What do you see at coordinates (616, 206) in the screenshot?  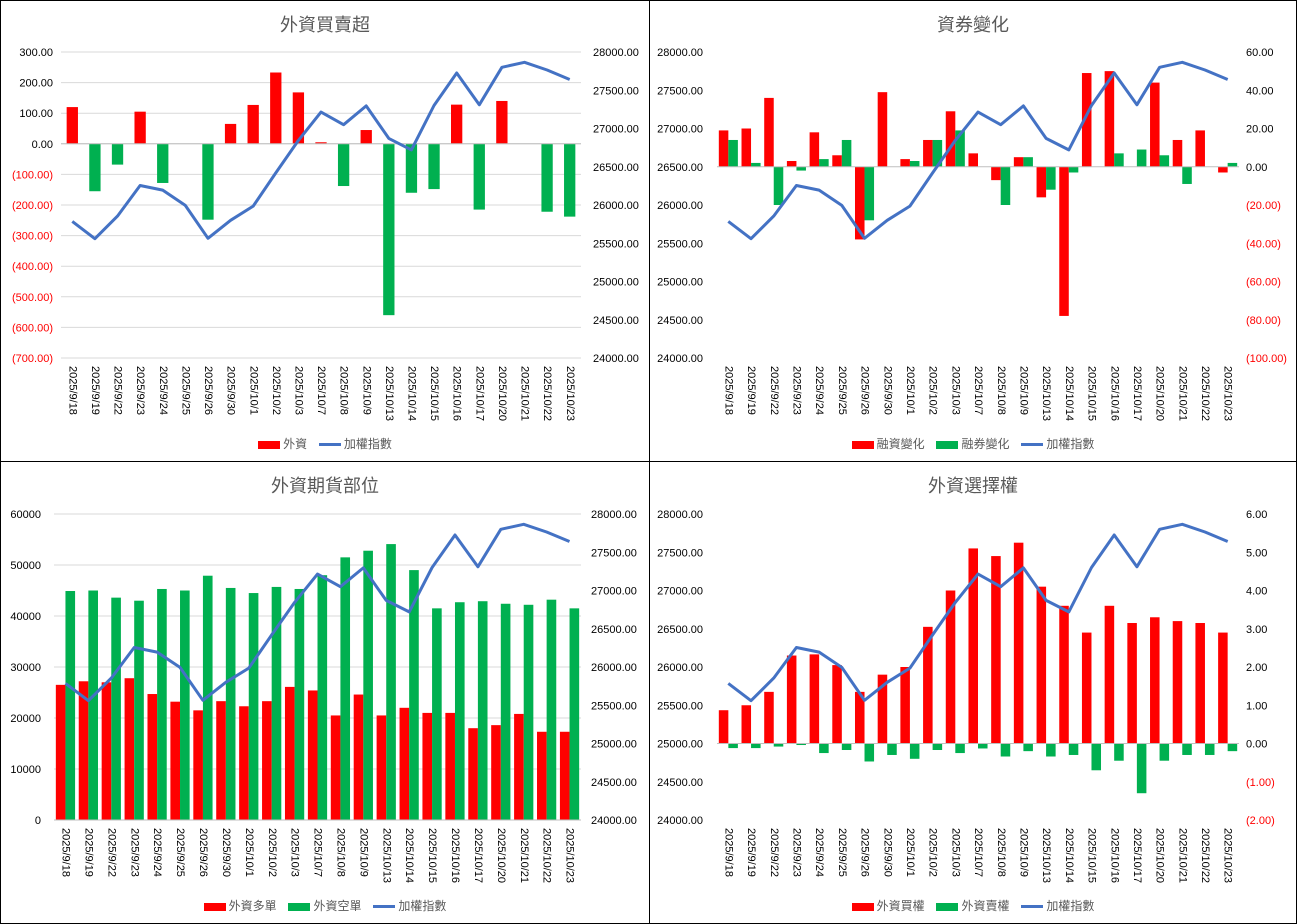 I see `y-tick-label-right: 26000.00` at bounding box center [616, 206].